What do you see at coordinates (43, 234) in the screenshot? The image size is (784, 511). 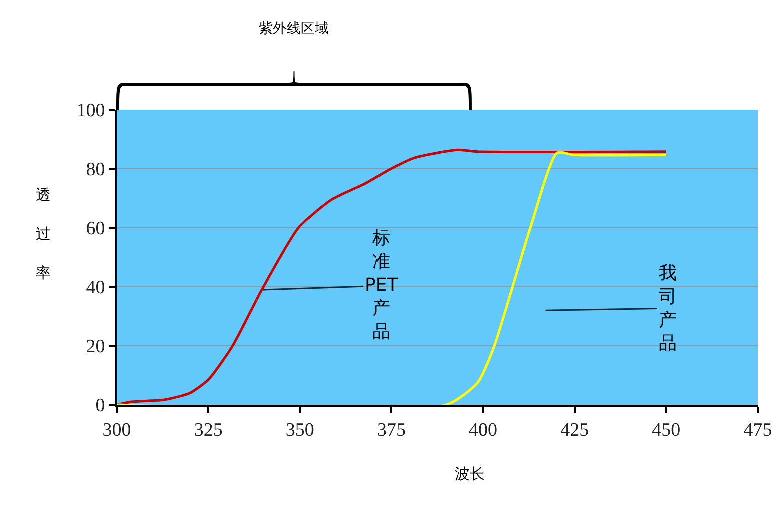 I see `text: 透过率` at bounding box center [43, 234].